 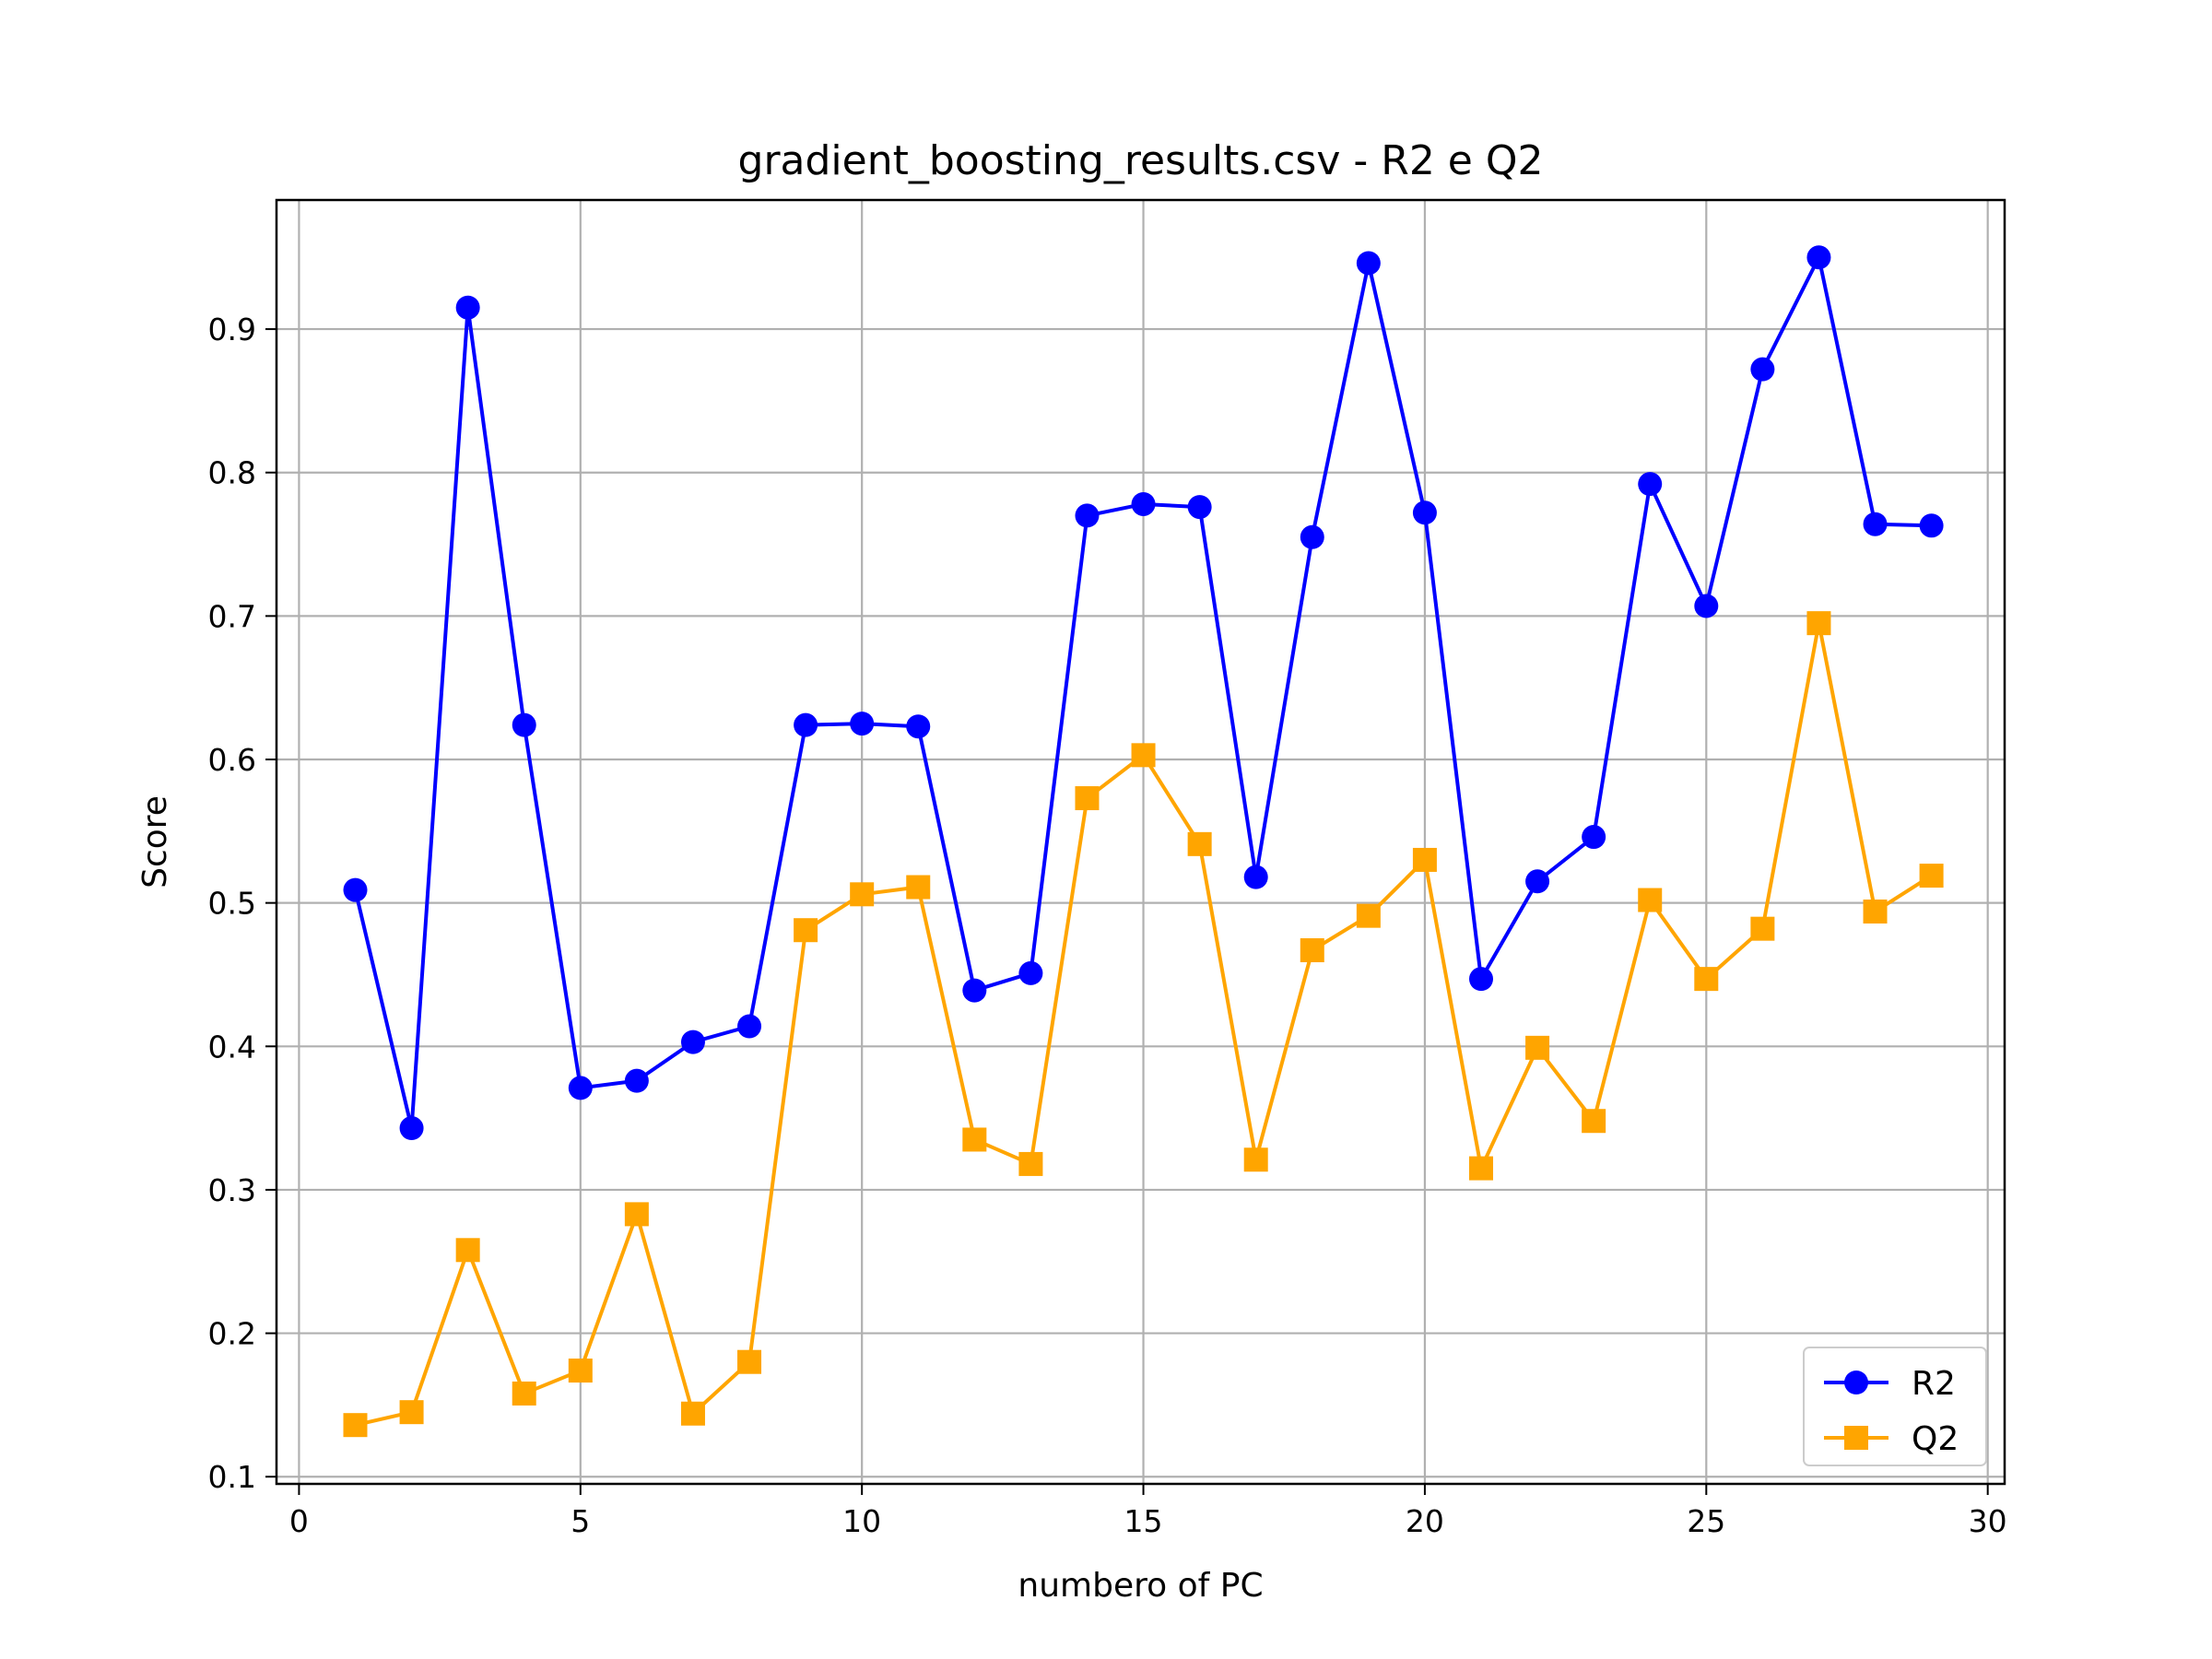 I want to click on legend-label-q2: Q2, so click(x=1935, y=1439).